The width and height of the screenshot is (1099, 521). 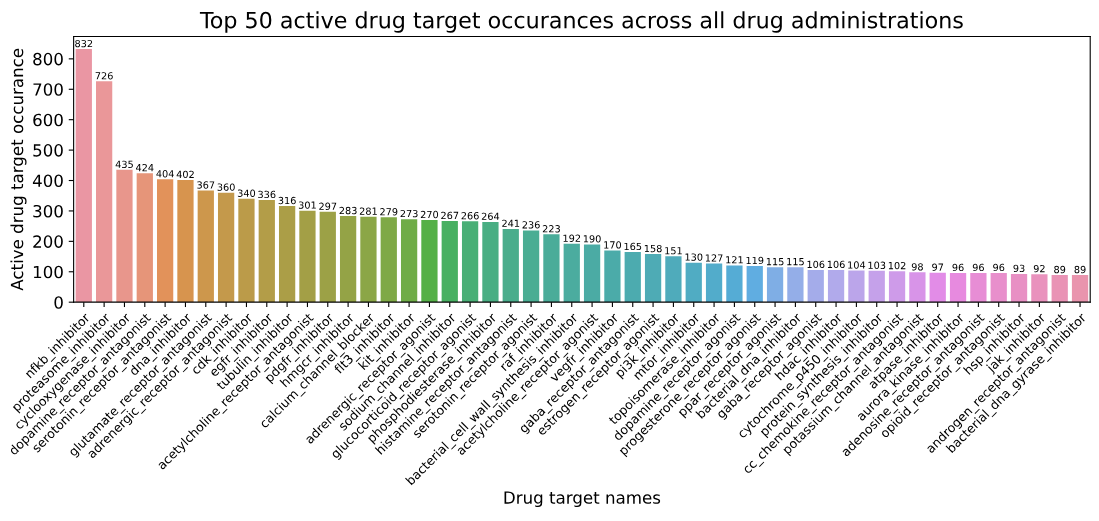 I want to click on data-label: 102, so click(x=897, y=265).